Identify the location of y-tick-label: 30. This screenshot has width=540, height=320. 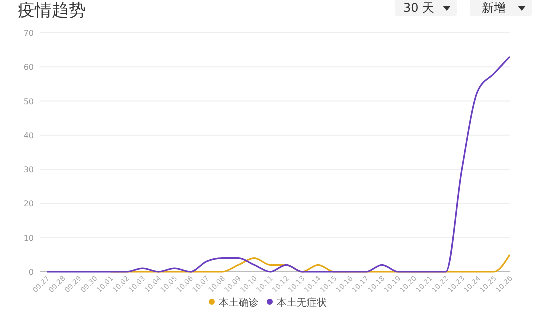
(29, 170).